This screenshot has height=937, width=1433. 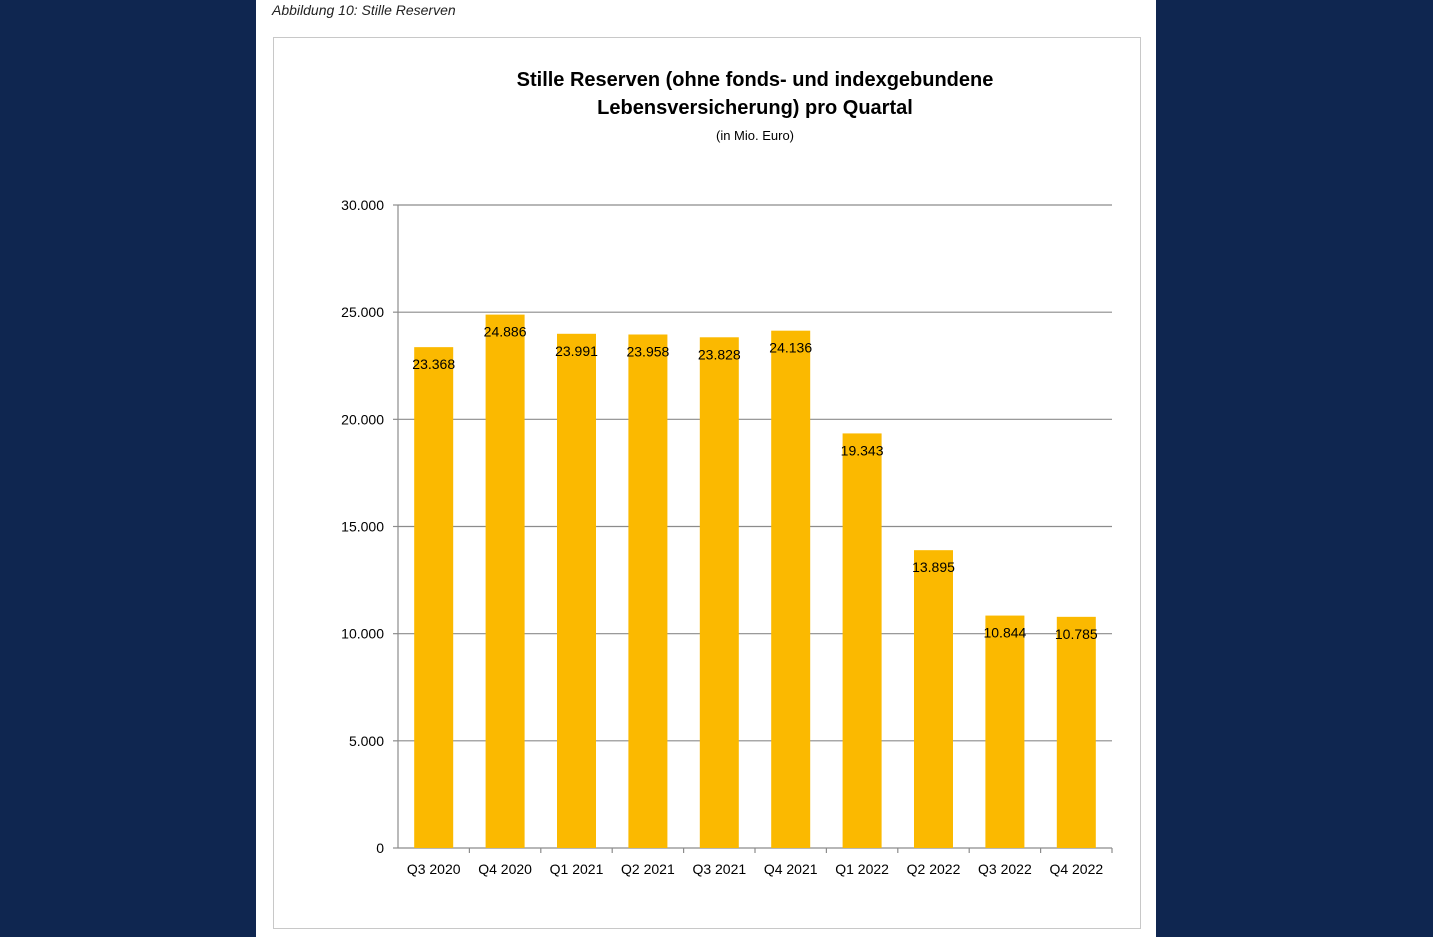 What do you see at coordinates (934, 869) in the screenshot?
I see `x-tick-label: Q2 2022` at bounding box center [934, 869].